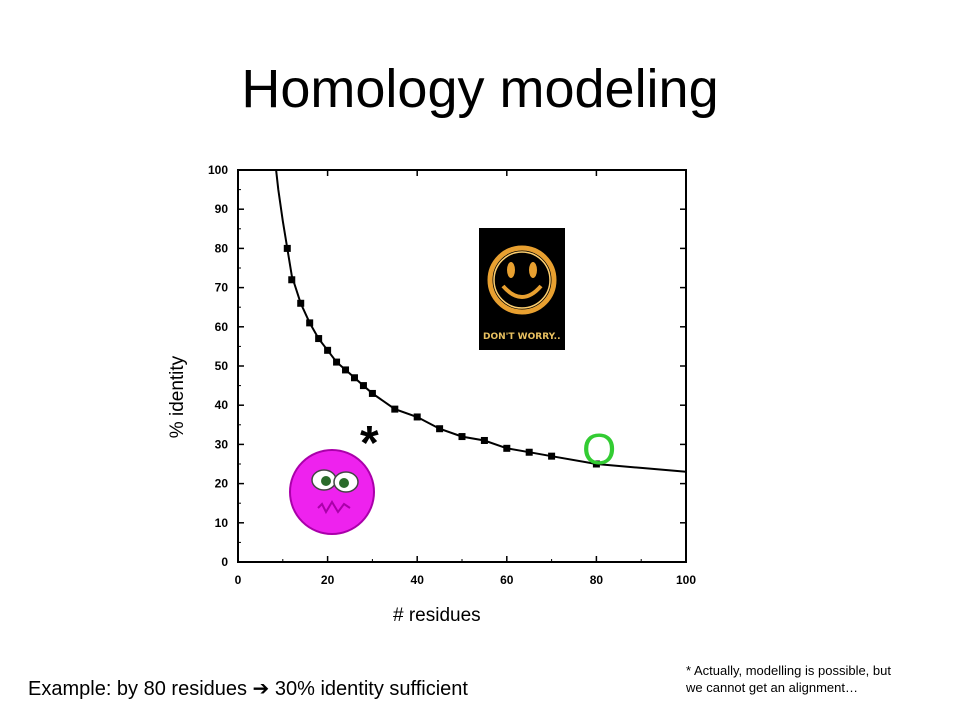  Describe the element at coordinates (222, 484) in the screenshot. I see `y-tick-label: 20` at that location.